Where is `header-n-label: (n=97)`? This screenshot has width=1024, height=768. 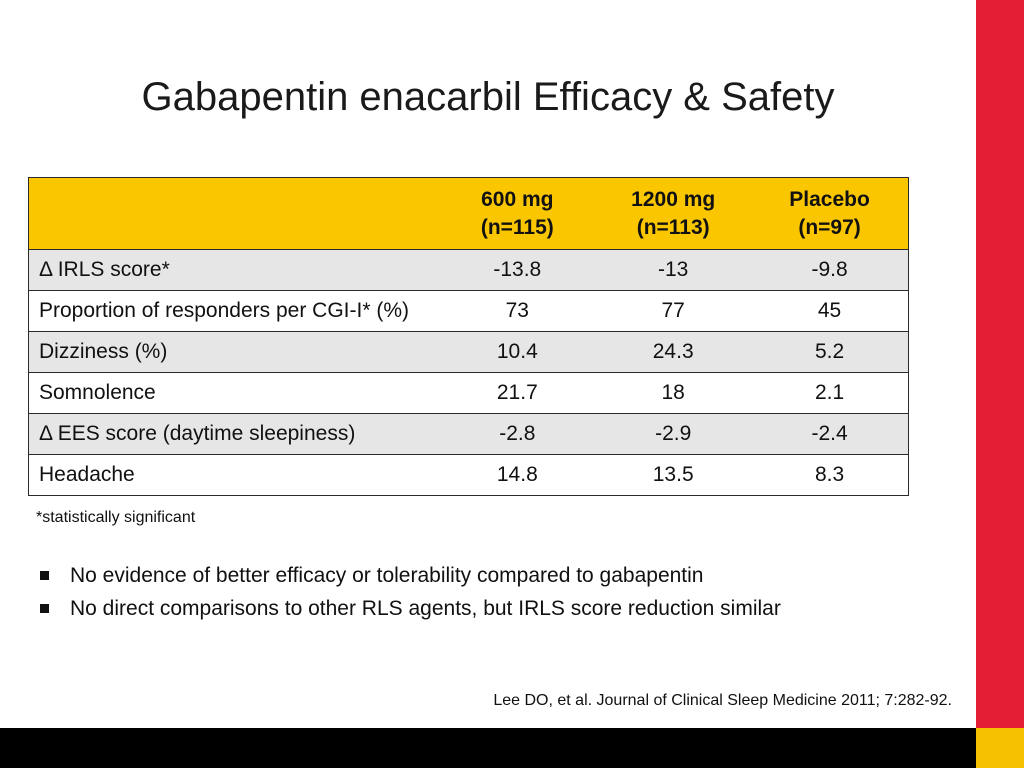
header-n-label: (n=97) is located at coordinates (829, 227).